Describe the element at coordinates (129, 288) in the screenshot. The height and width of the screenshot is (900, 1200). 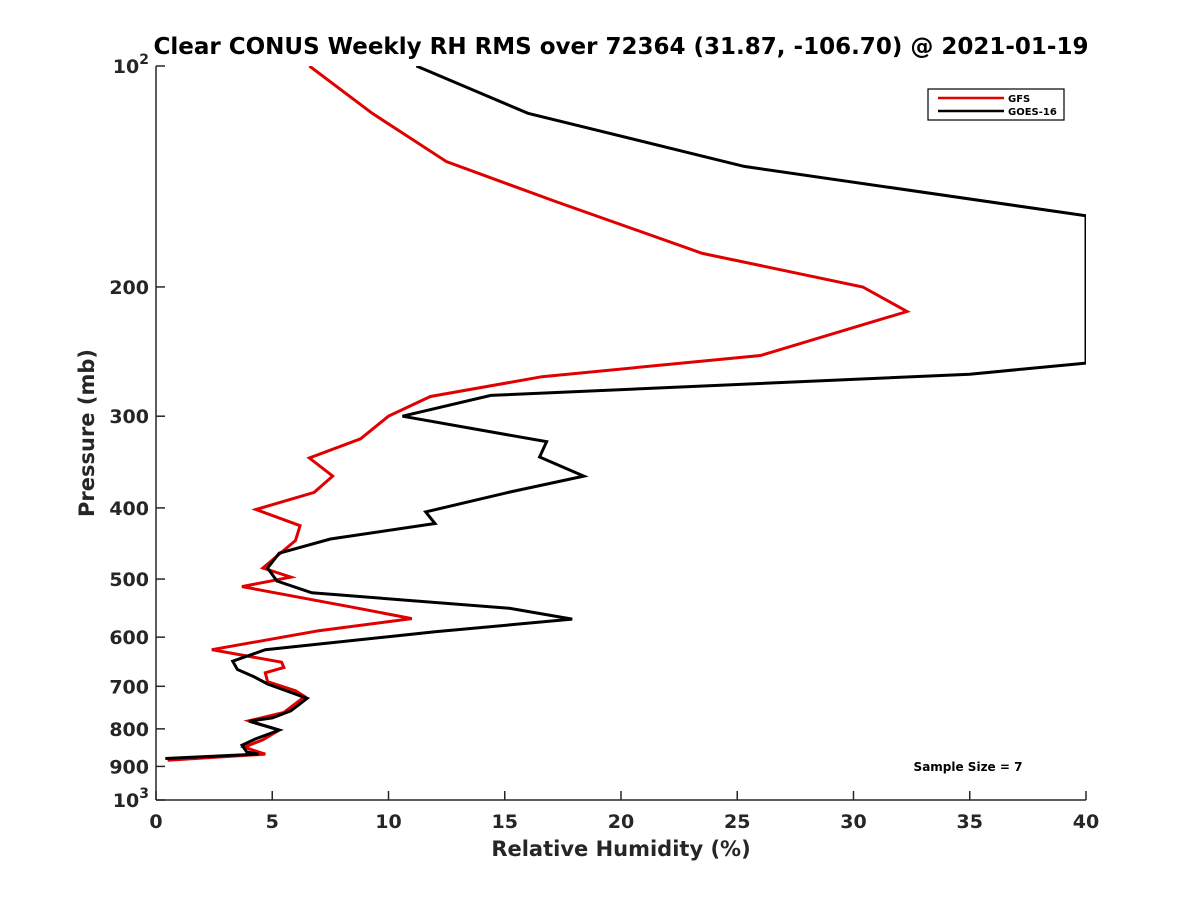
I see `y-tick-label: 200` at that location.